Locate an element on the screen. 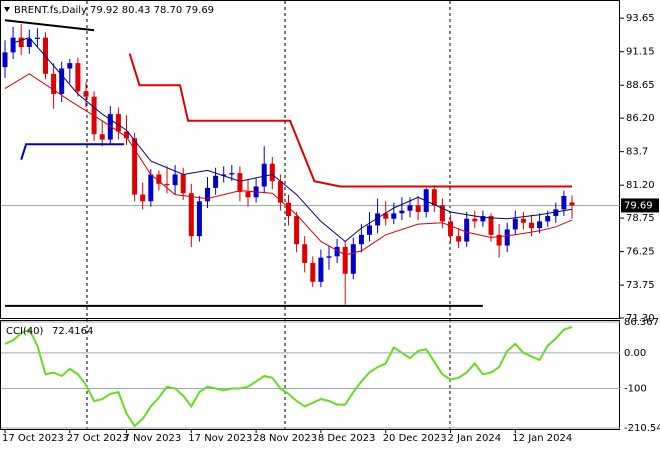 The width and height of the screenshot is (660, 454). y-tick-label: 86.3671 is located at coordinates (642, 322).